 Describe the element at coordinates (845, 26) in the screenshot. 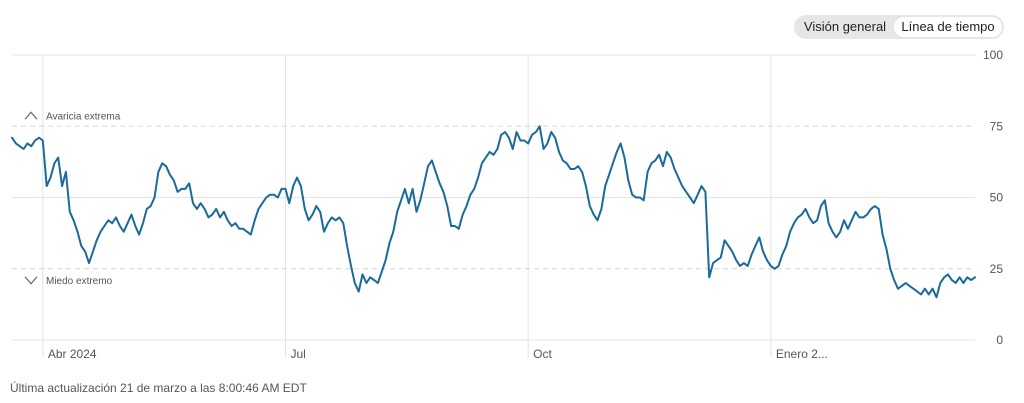

I see `toggle-overview-button: Visión general` at that location.